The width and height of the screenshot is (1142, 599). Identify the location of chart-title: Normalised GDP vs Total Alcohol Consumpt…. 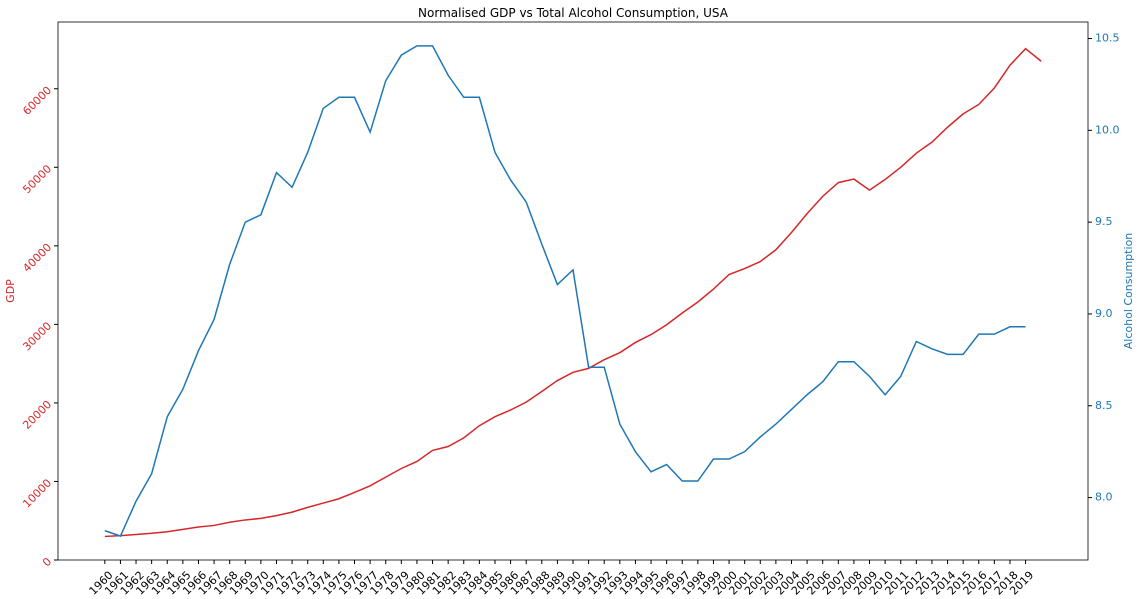
(573, 13).